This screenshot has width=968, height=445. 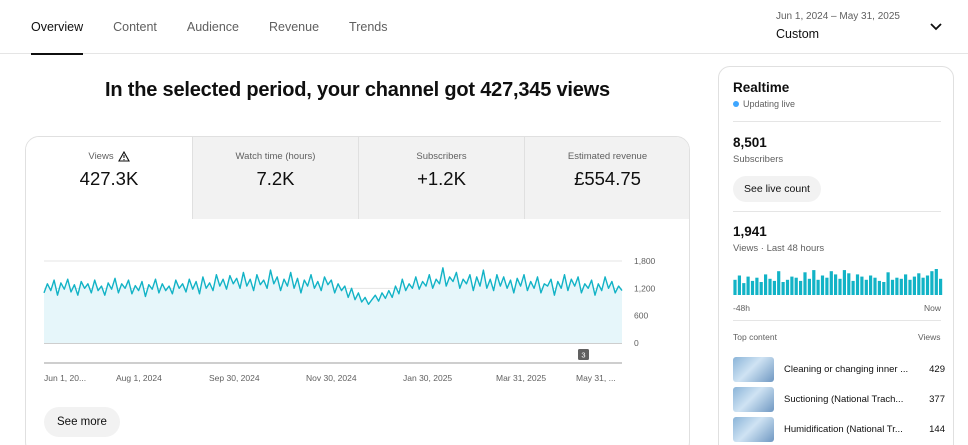 What do you see at coordinates (937, 429) in the screenshot?
I see `video-views: 144` at bounding box center [937, 429].